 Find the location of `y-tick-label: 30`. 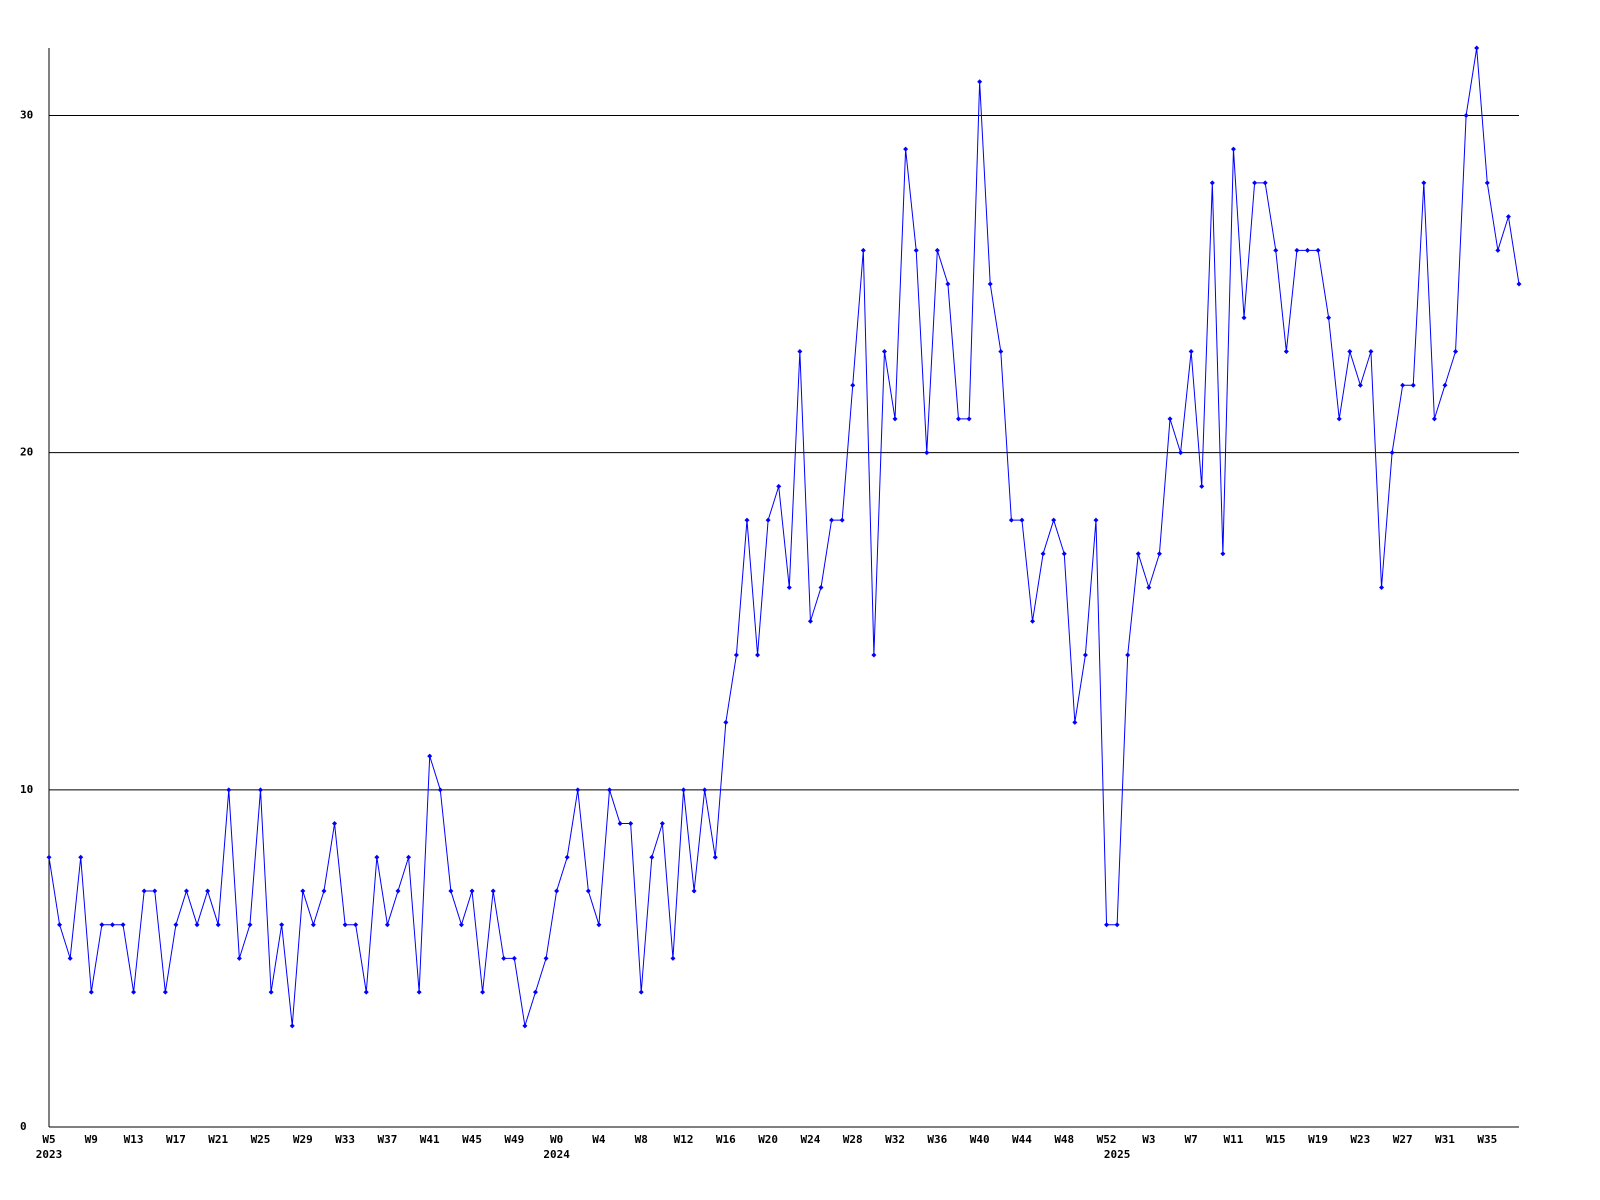

y-tick-label: 30 is located at coordinates (26, 114).